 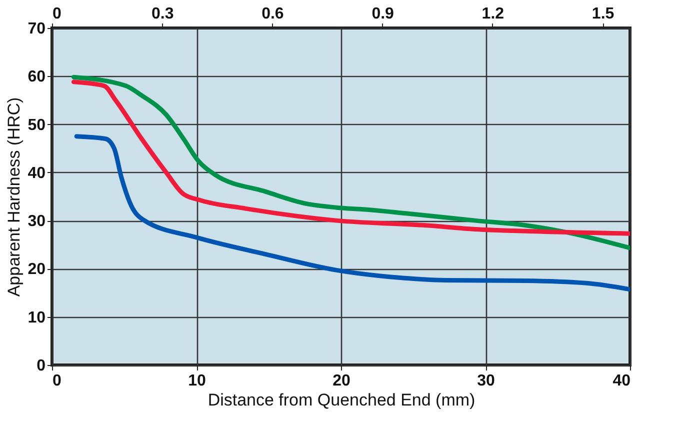 I want to click on y-tick-label: 50, so click(x=37, y=125).